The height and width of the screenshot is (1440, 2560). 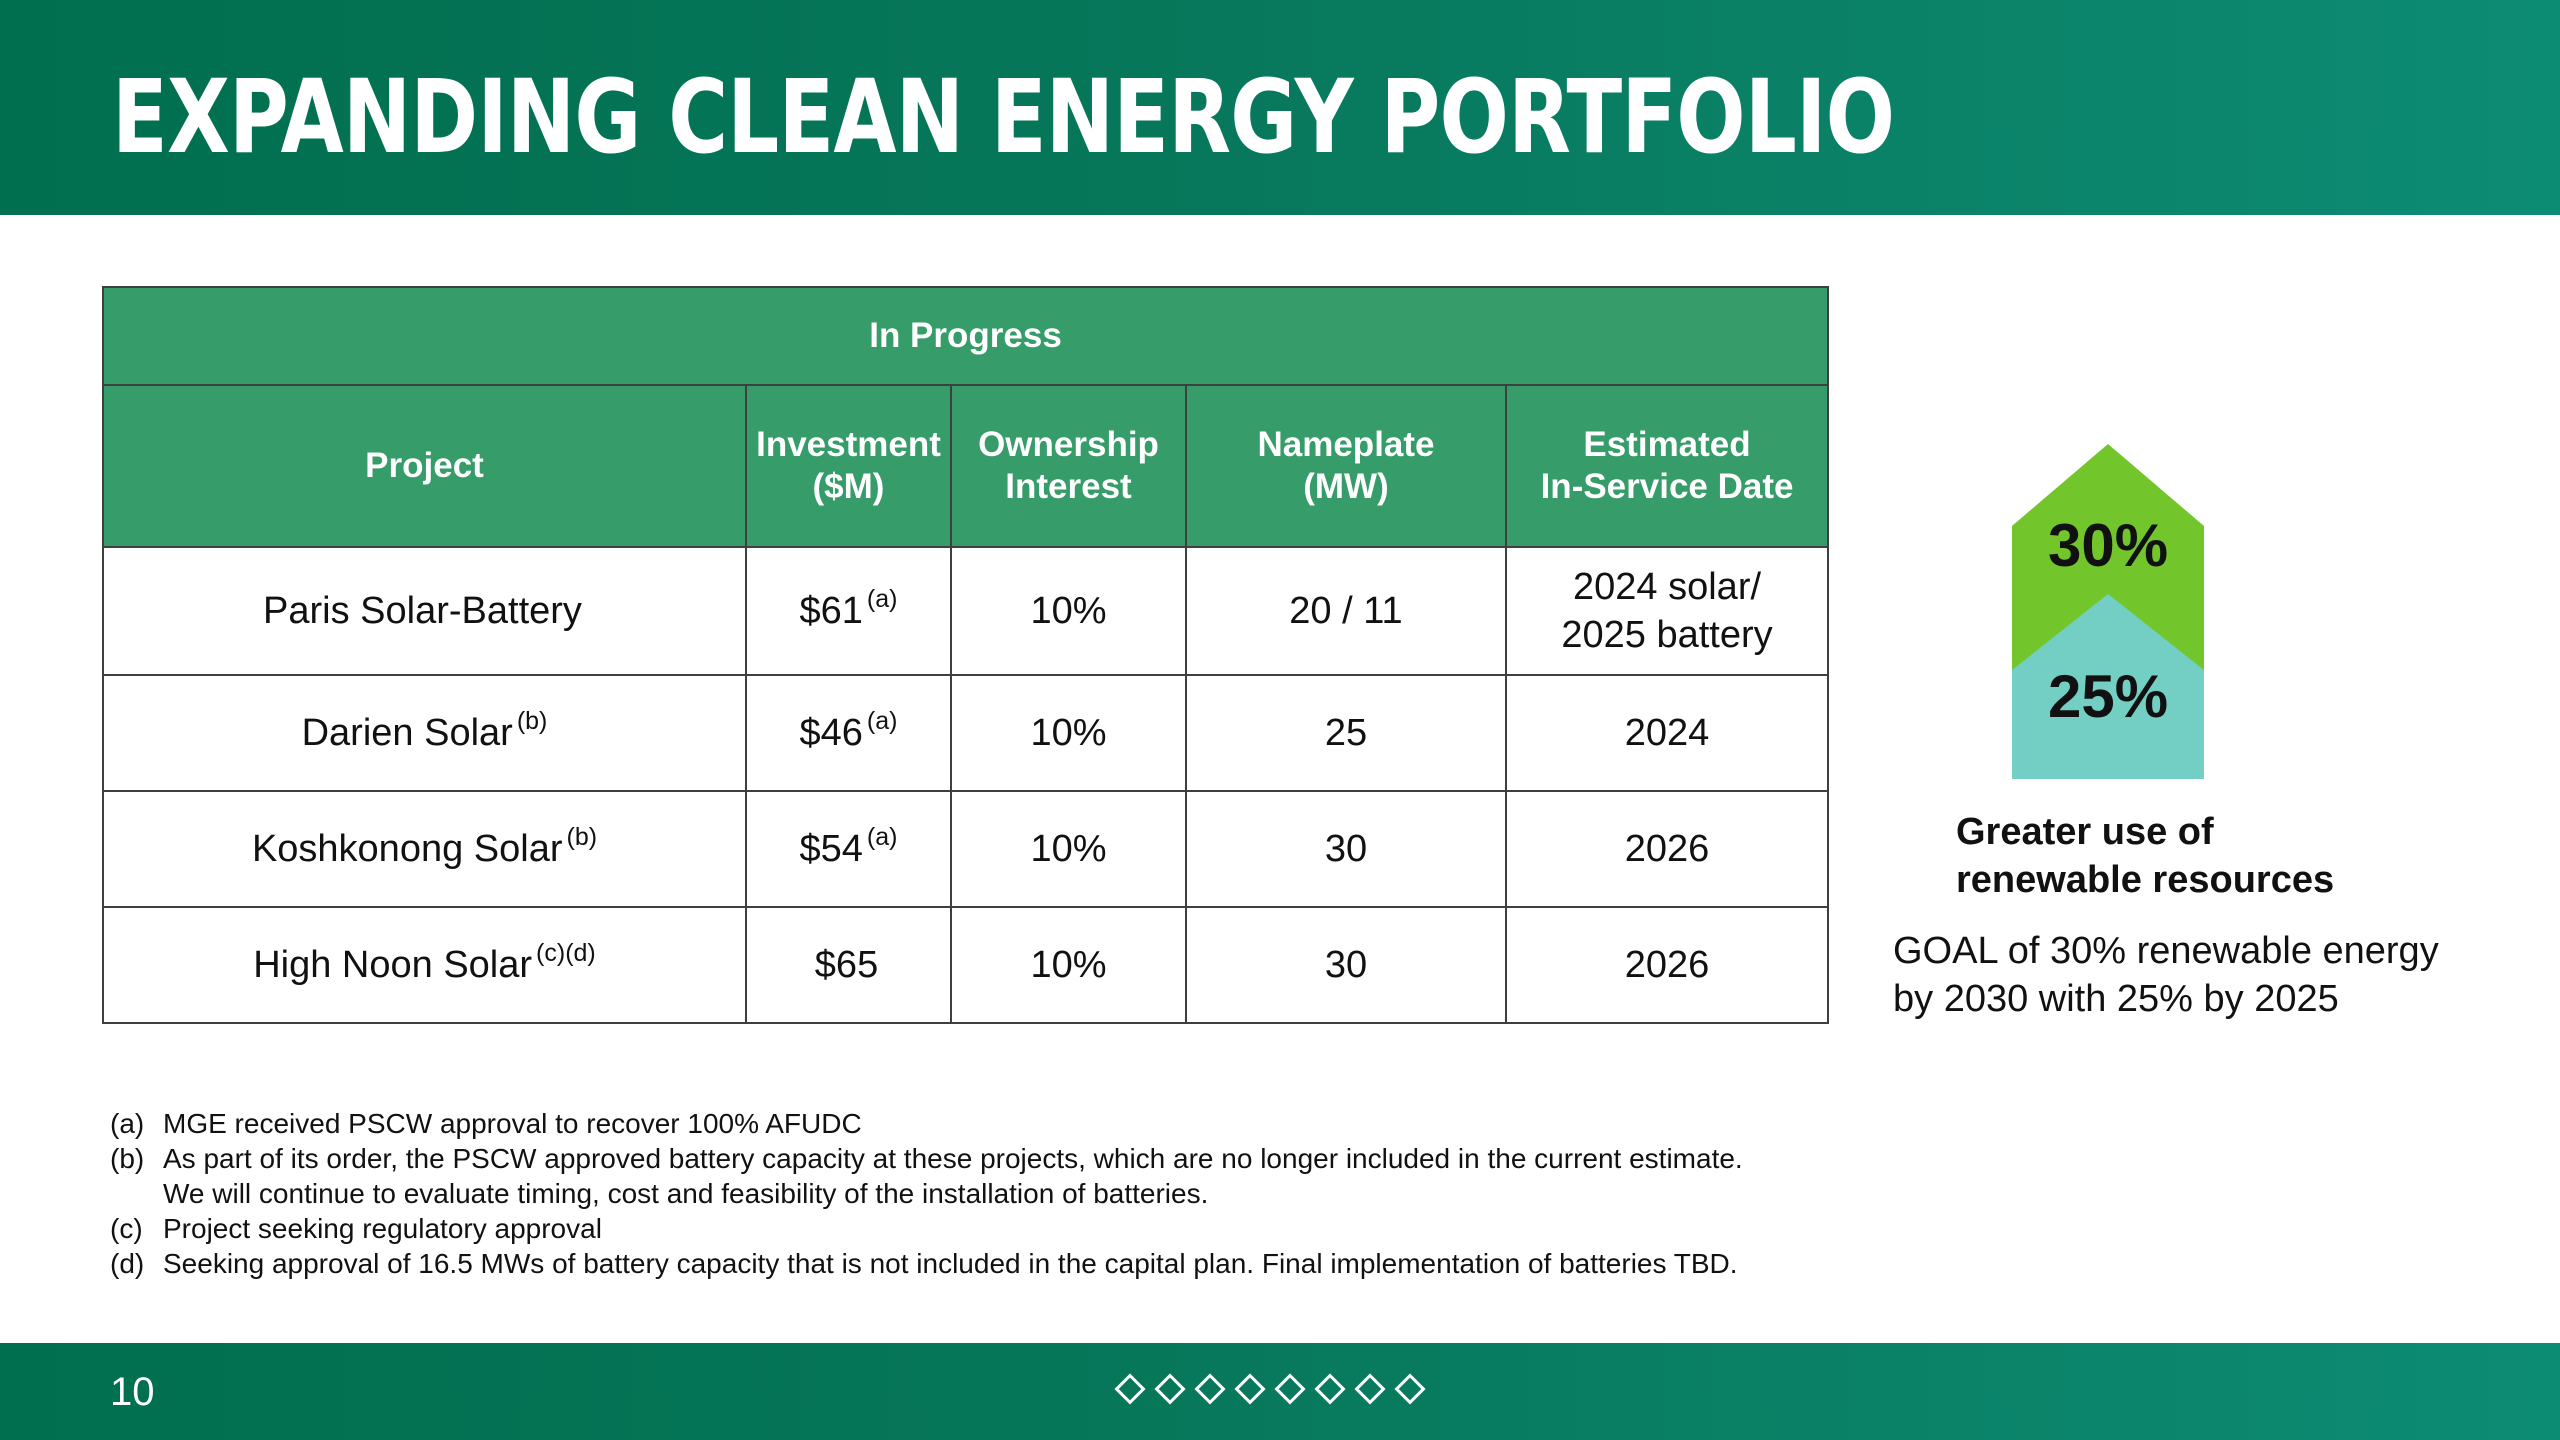 I want to click on cell-in-service-date: 2024 solar/2025 battery, so click(x=1667, y=611).